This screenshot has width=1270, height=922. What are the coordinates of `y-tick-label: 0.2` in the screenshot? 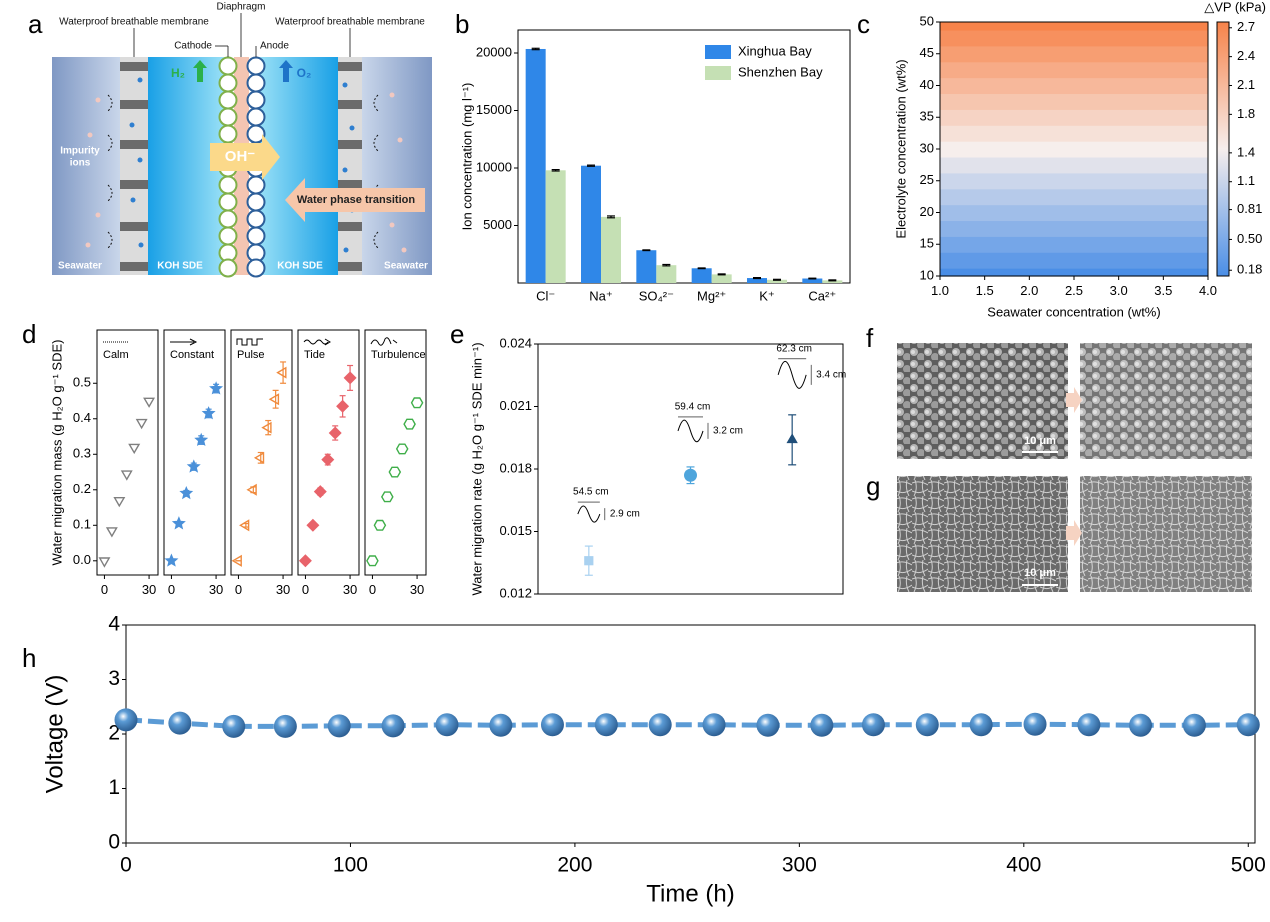 It's located at (82, 488).